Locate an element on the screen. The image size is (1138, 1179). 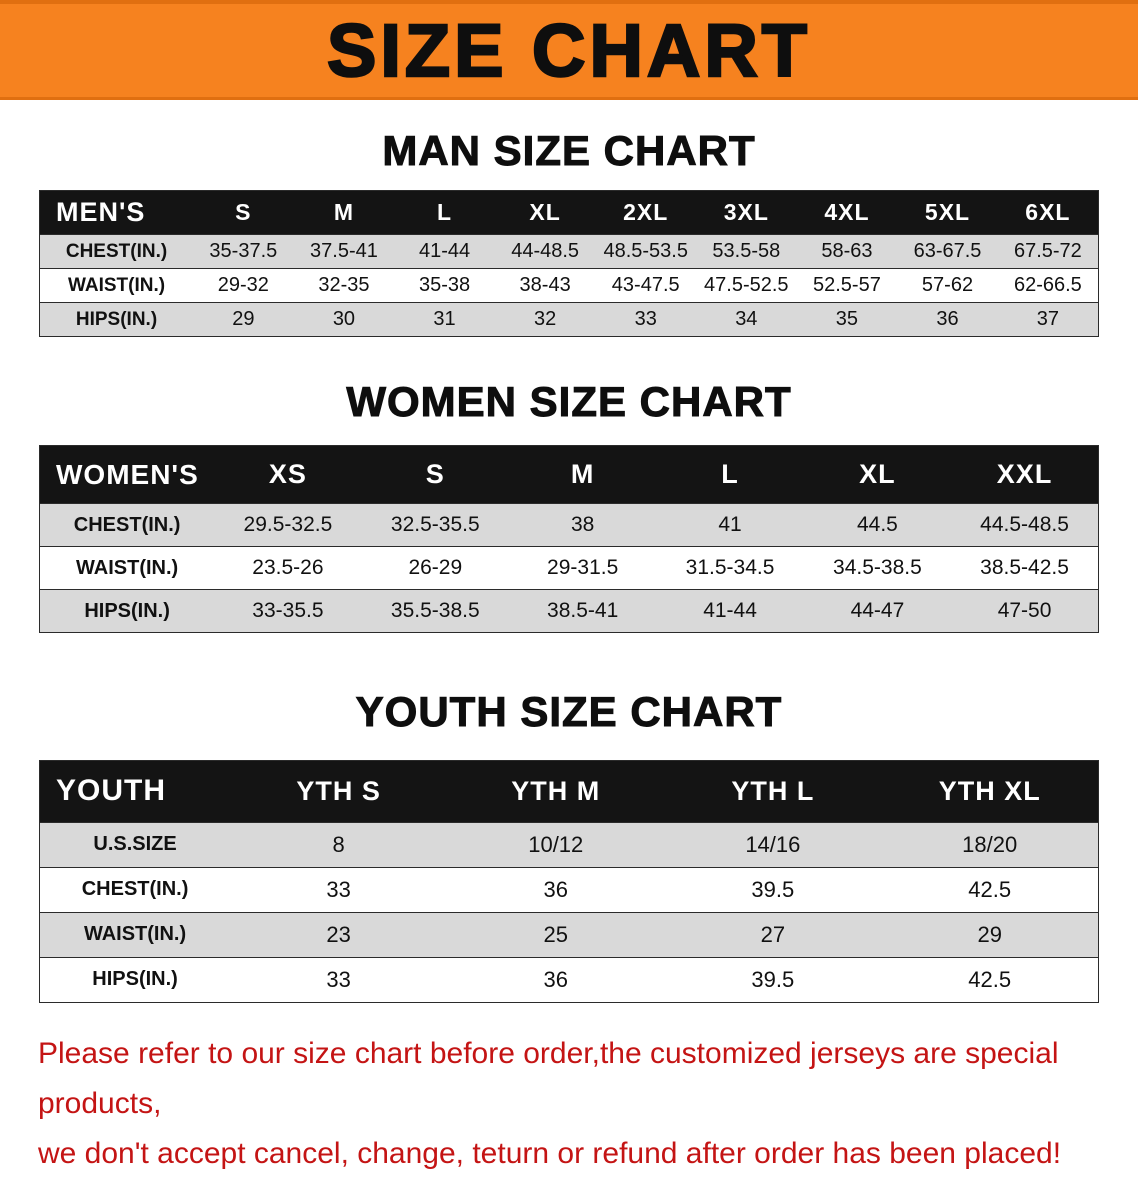
header-row: YOUTH YTH S YTH M YTH L YTH XL is located at coordinates (569, 791).